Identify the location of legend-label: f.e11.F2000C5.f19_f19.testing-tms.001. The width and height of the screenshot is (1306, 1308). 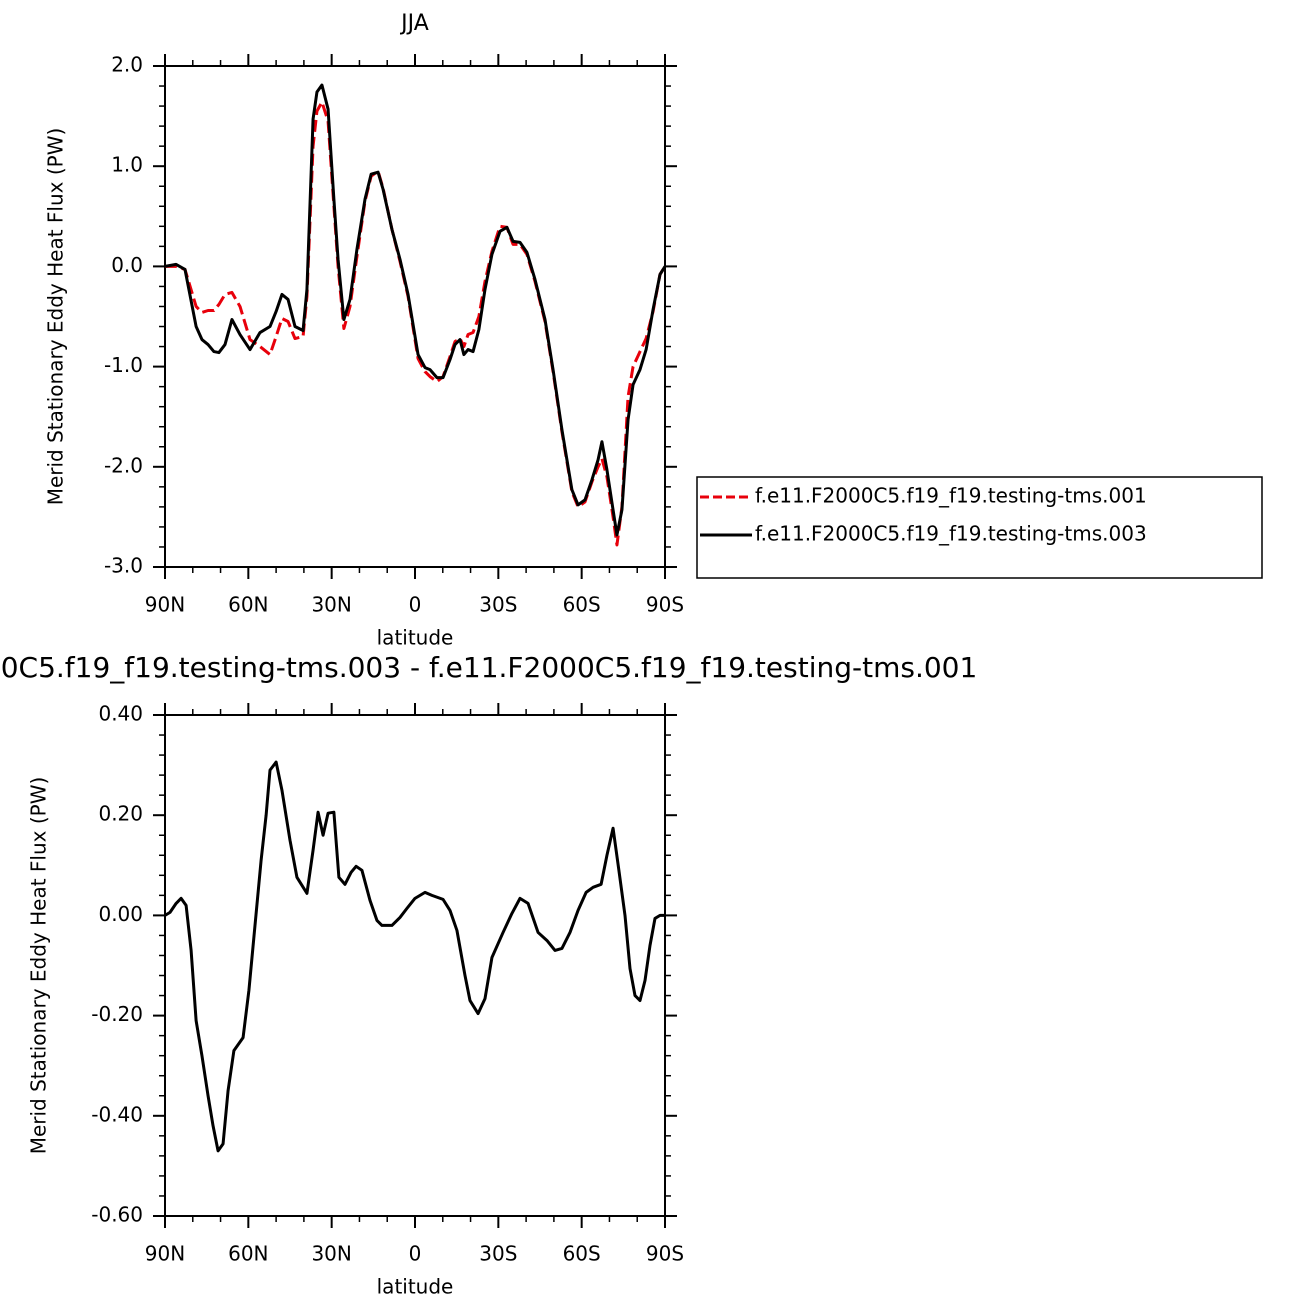
(951, 496).